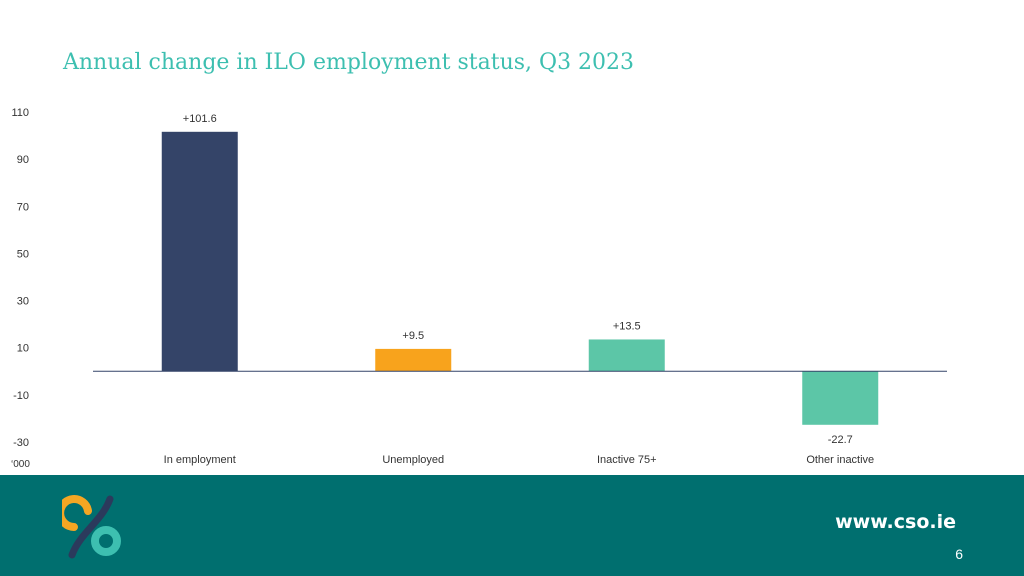 The image size is (1024, 576). Describe the element at coordinates (20, 464) in the screenshot. I see `y-axis-unit-label: ‘000` at that location.